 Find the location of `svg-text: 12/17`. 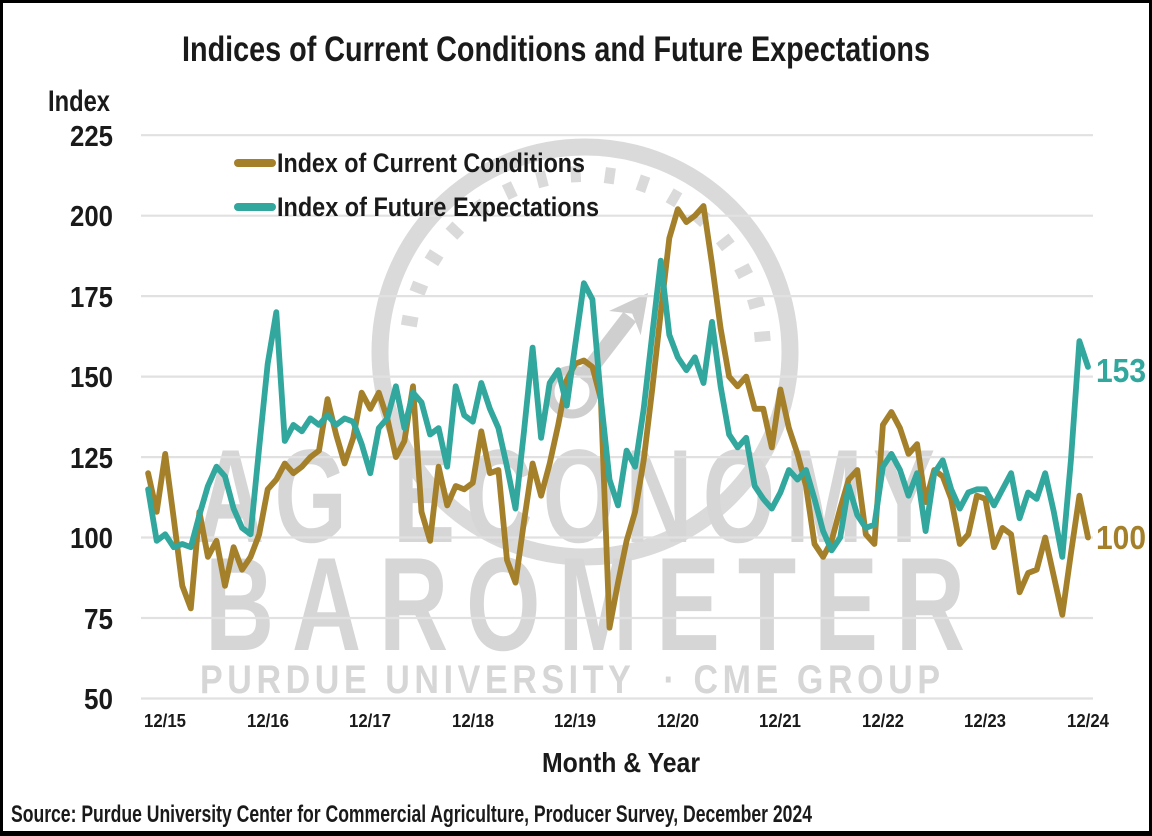

svg-text: 12/17 is located at coordinates (370, 721).